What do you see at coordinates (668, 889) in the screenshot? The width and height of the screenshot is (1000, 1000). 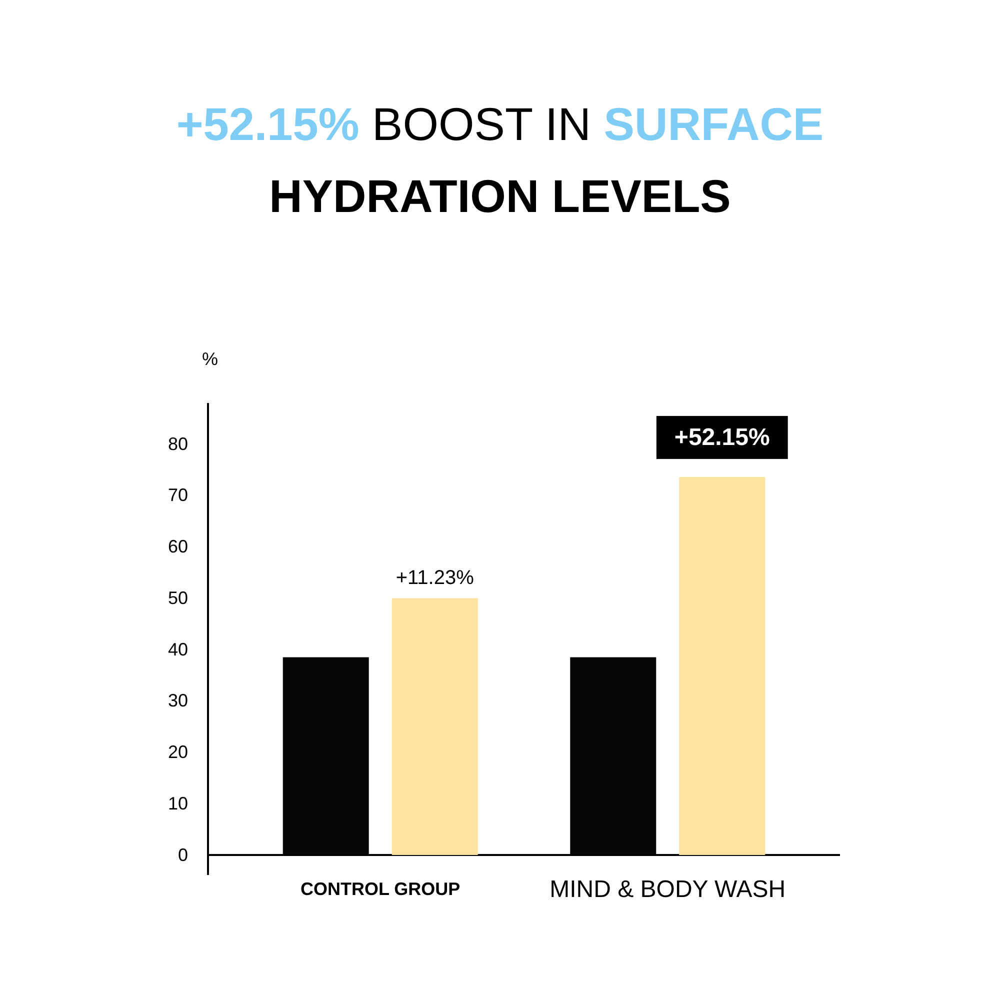 I see `x-tick-label: MIND & BODY WASH` at bounding box center [668, 889].